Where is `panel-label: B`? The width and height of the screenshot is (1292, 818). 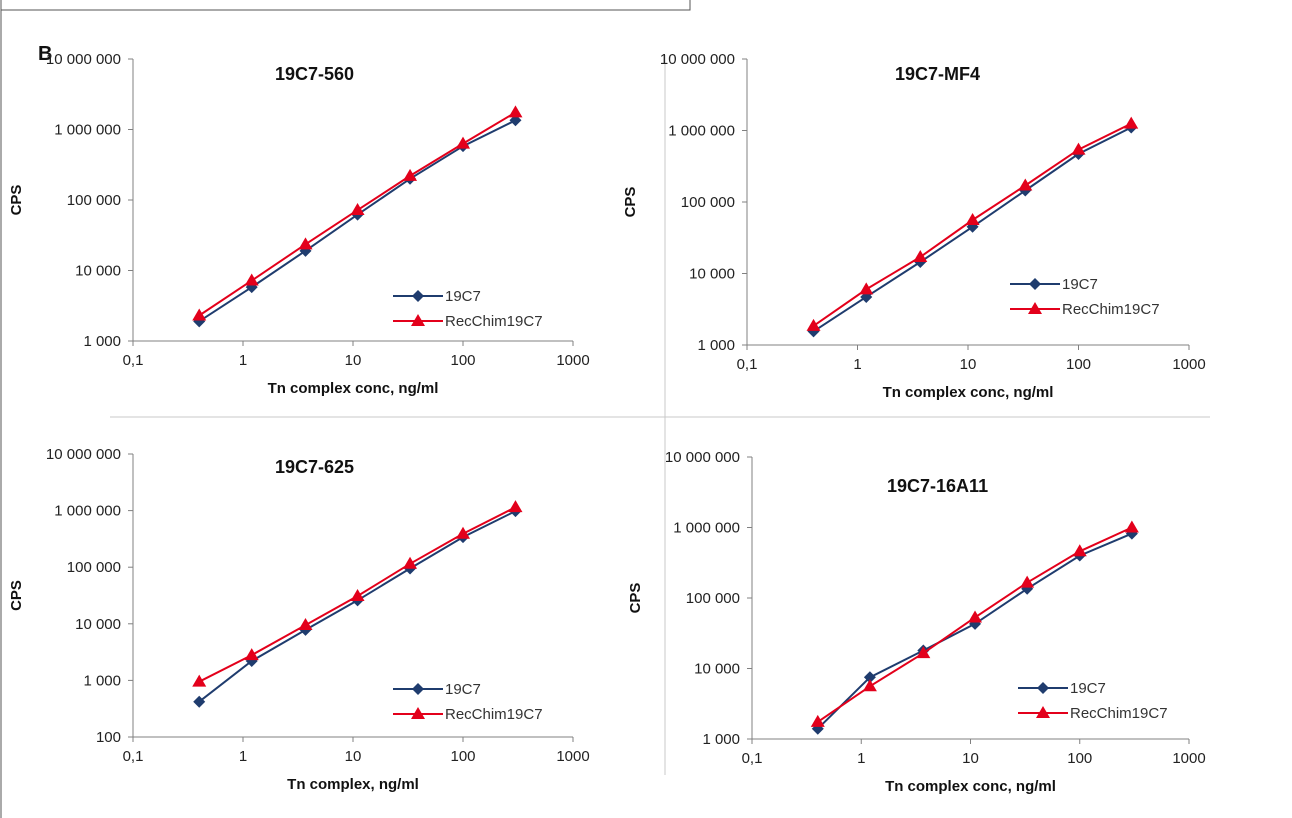 panel-label: B is located at coordinates (45, 54).